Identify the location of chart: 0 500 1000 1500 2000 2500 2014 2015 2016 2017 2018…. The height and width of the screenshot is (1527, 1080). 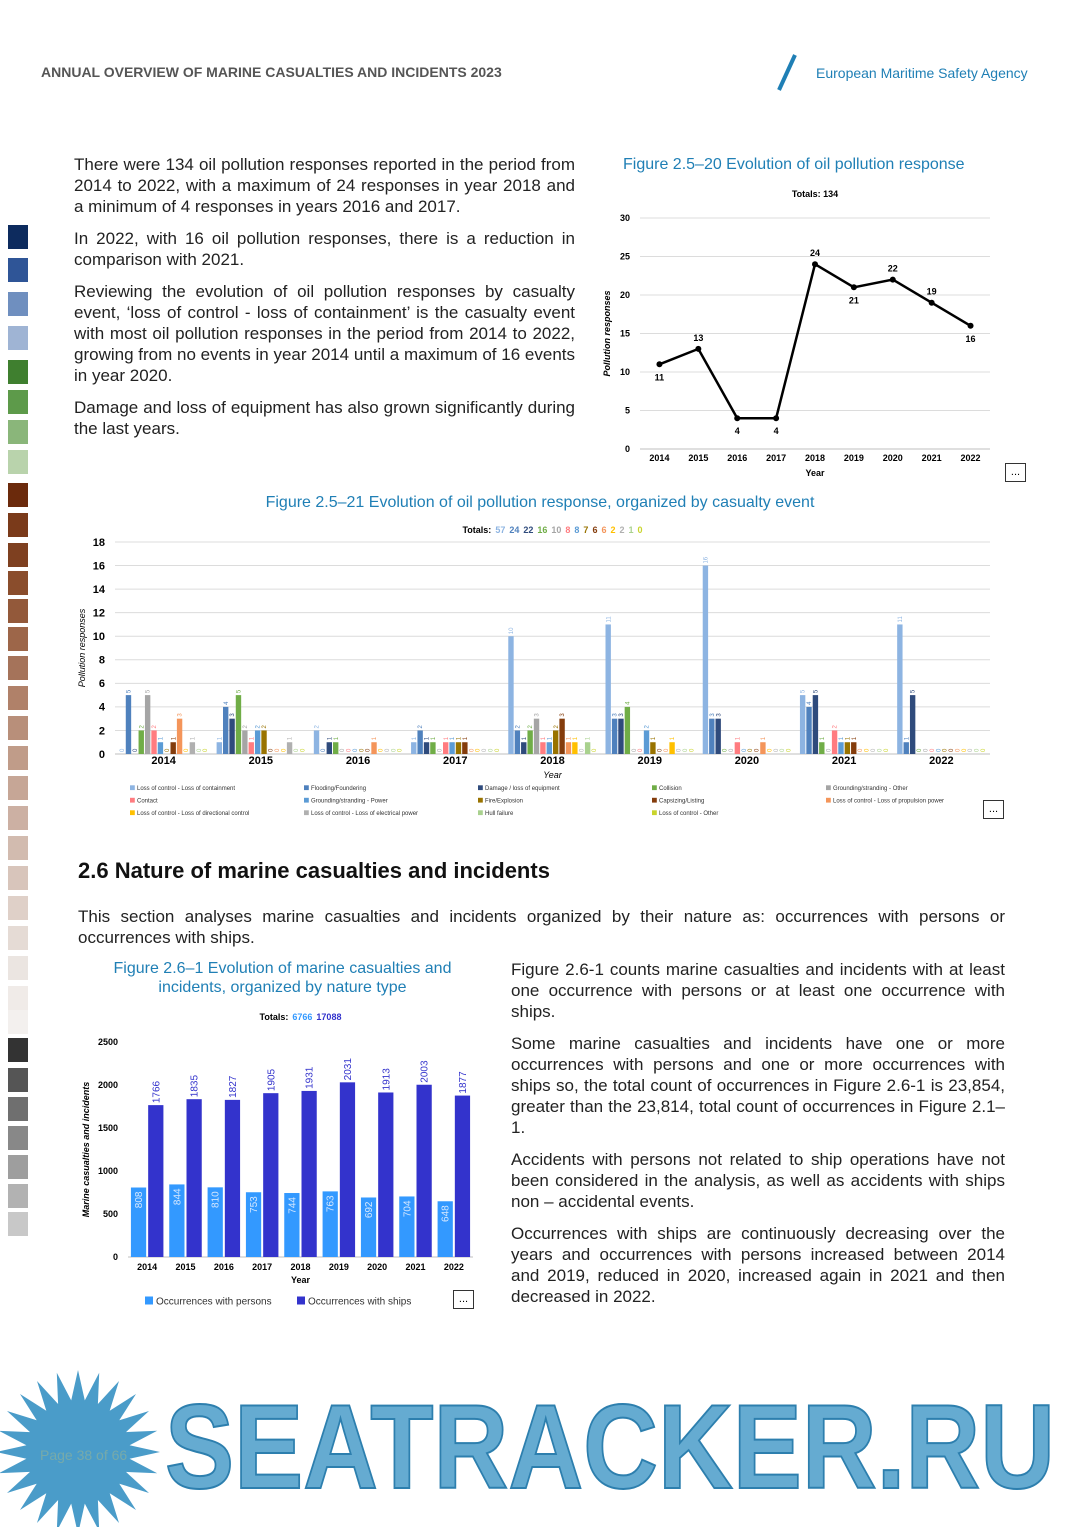
(277, 1160).